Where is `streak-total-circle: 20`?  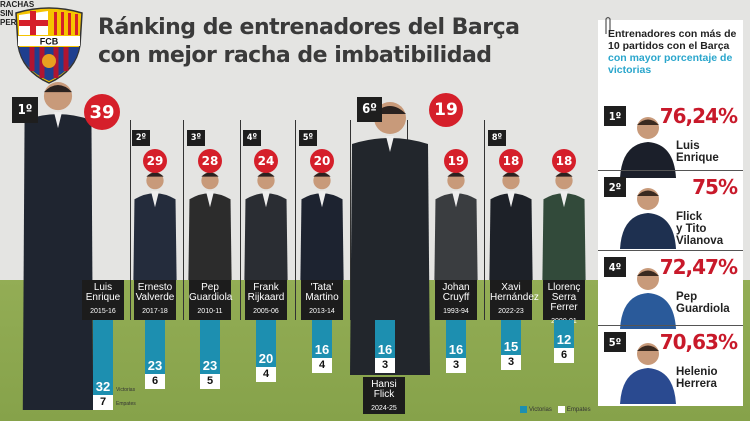 streak-total-circle: 20 is located at coordinates (322, 161).